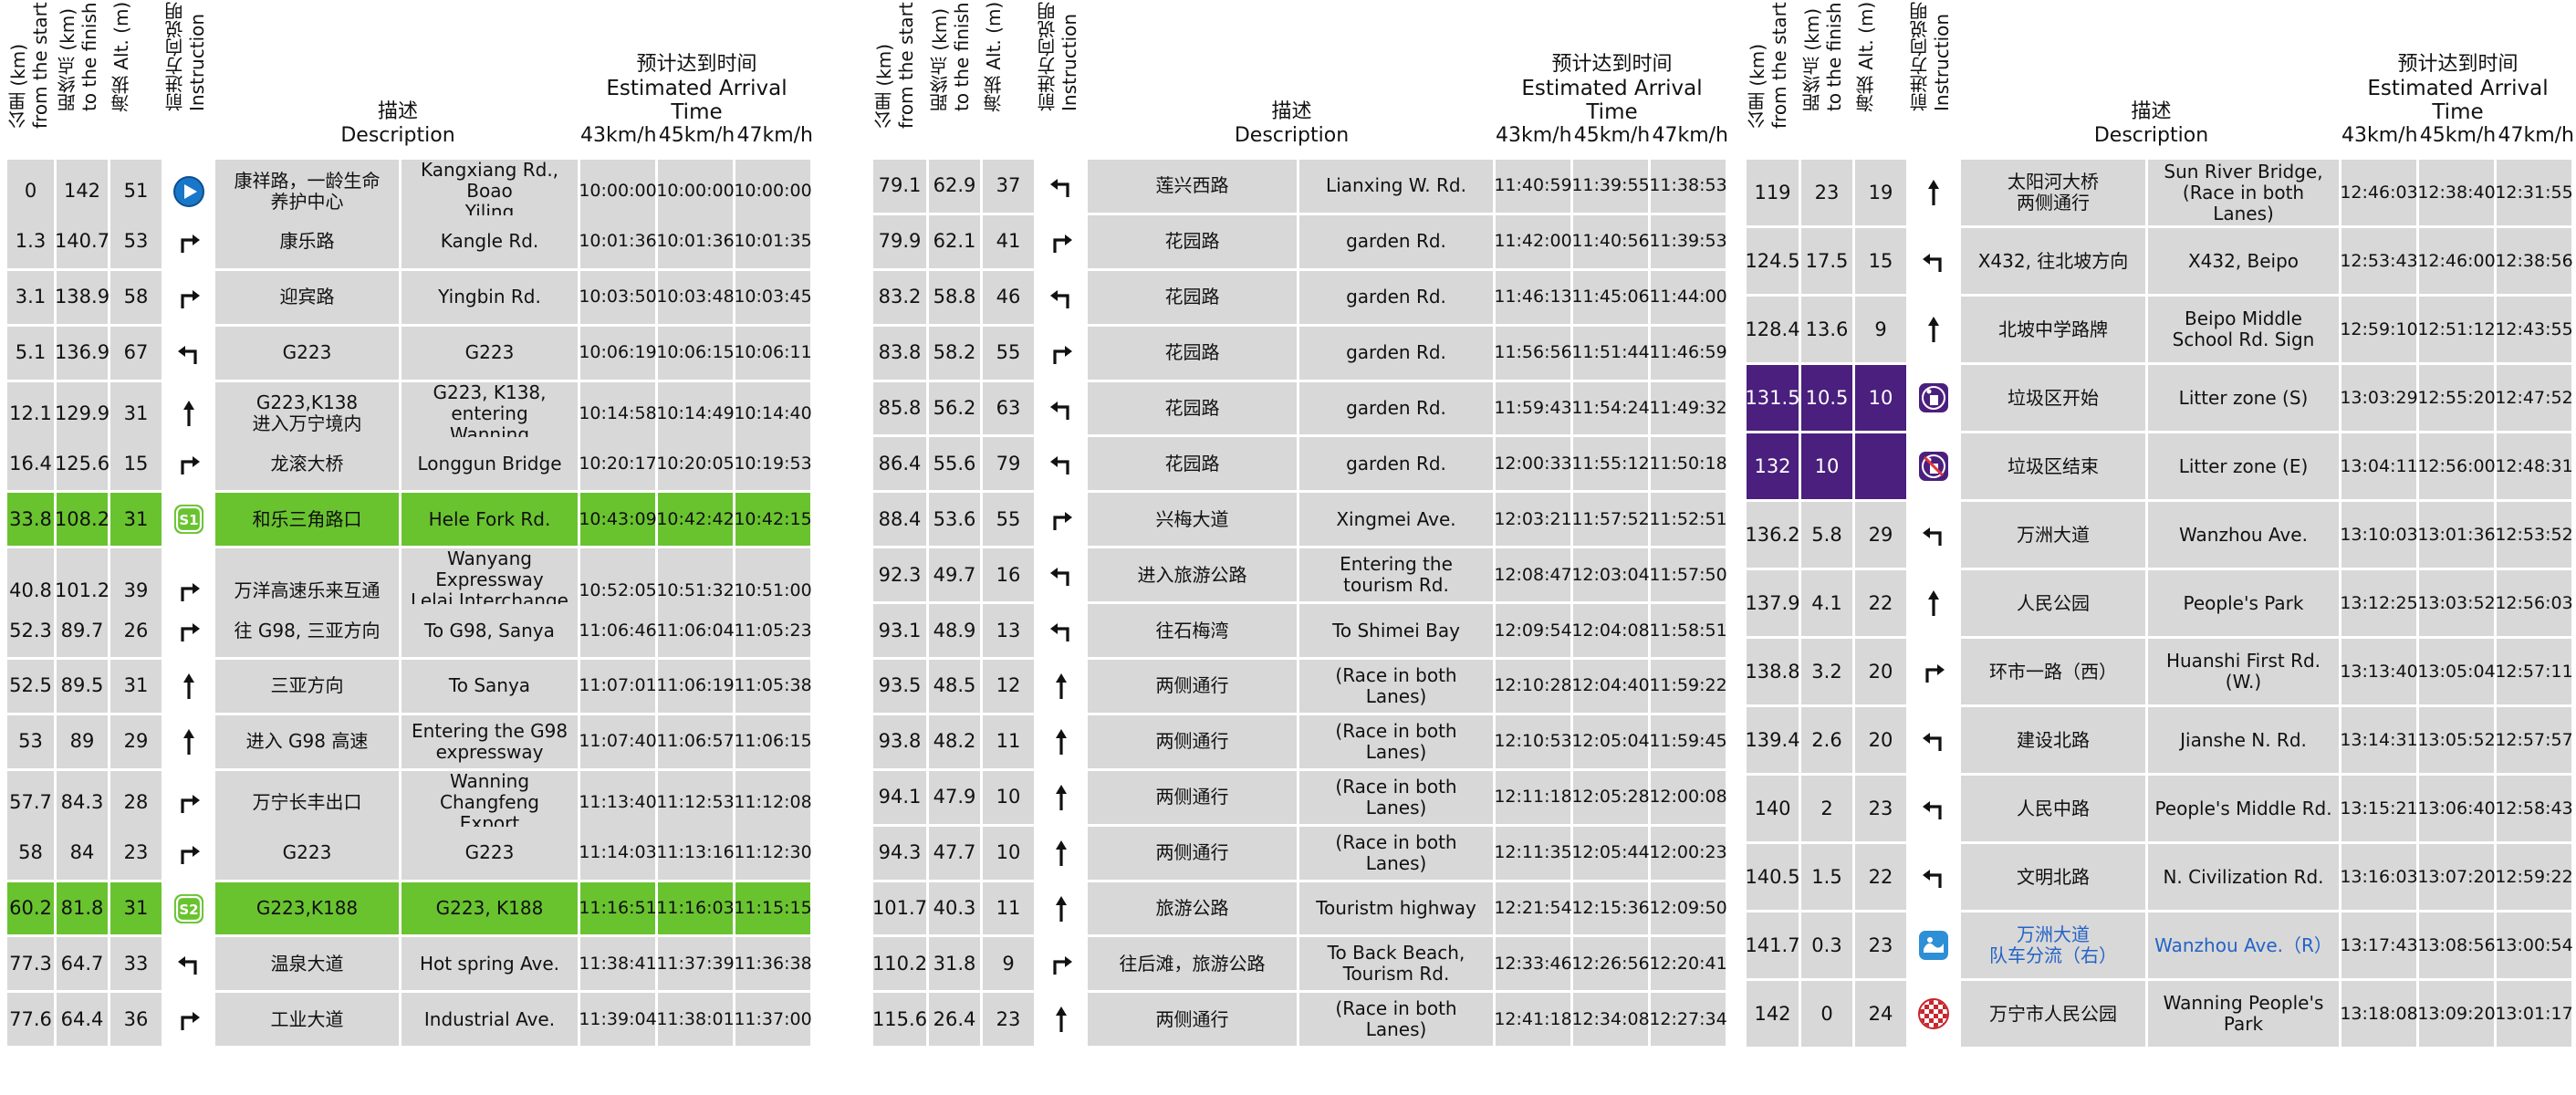 Image resolution: width=2576 pixels, height=1095 pixels. I want to click on altitude-cell: 36, so click(137, 1020).